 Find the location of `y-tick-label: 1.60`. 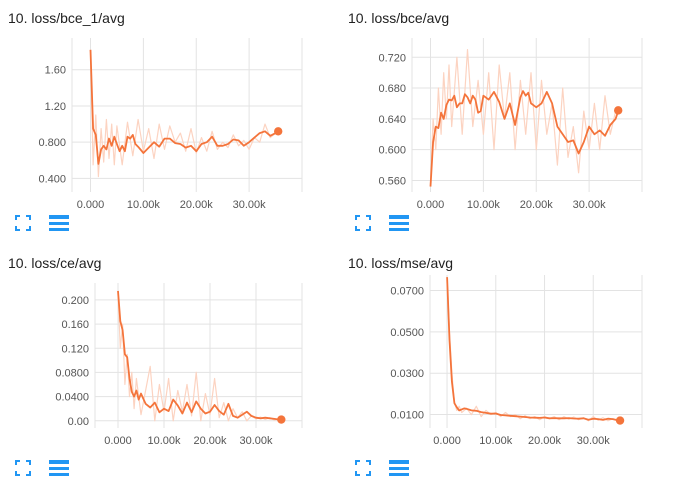

y-tick-label: 1.60 is located at coordinates (55, 71).